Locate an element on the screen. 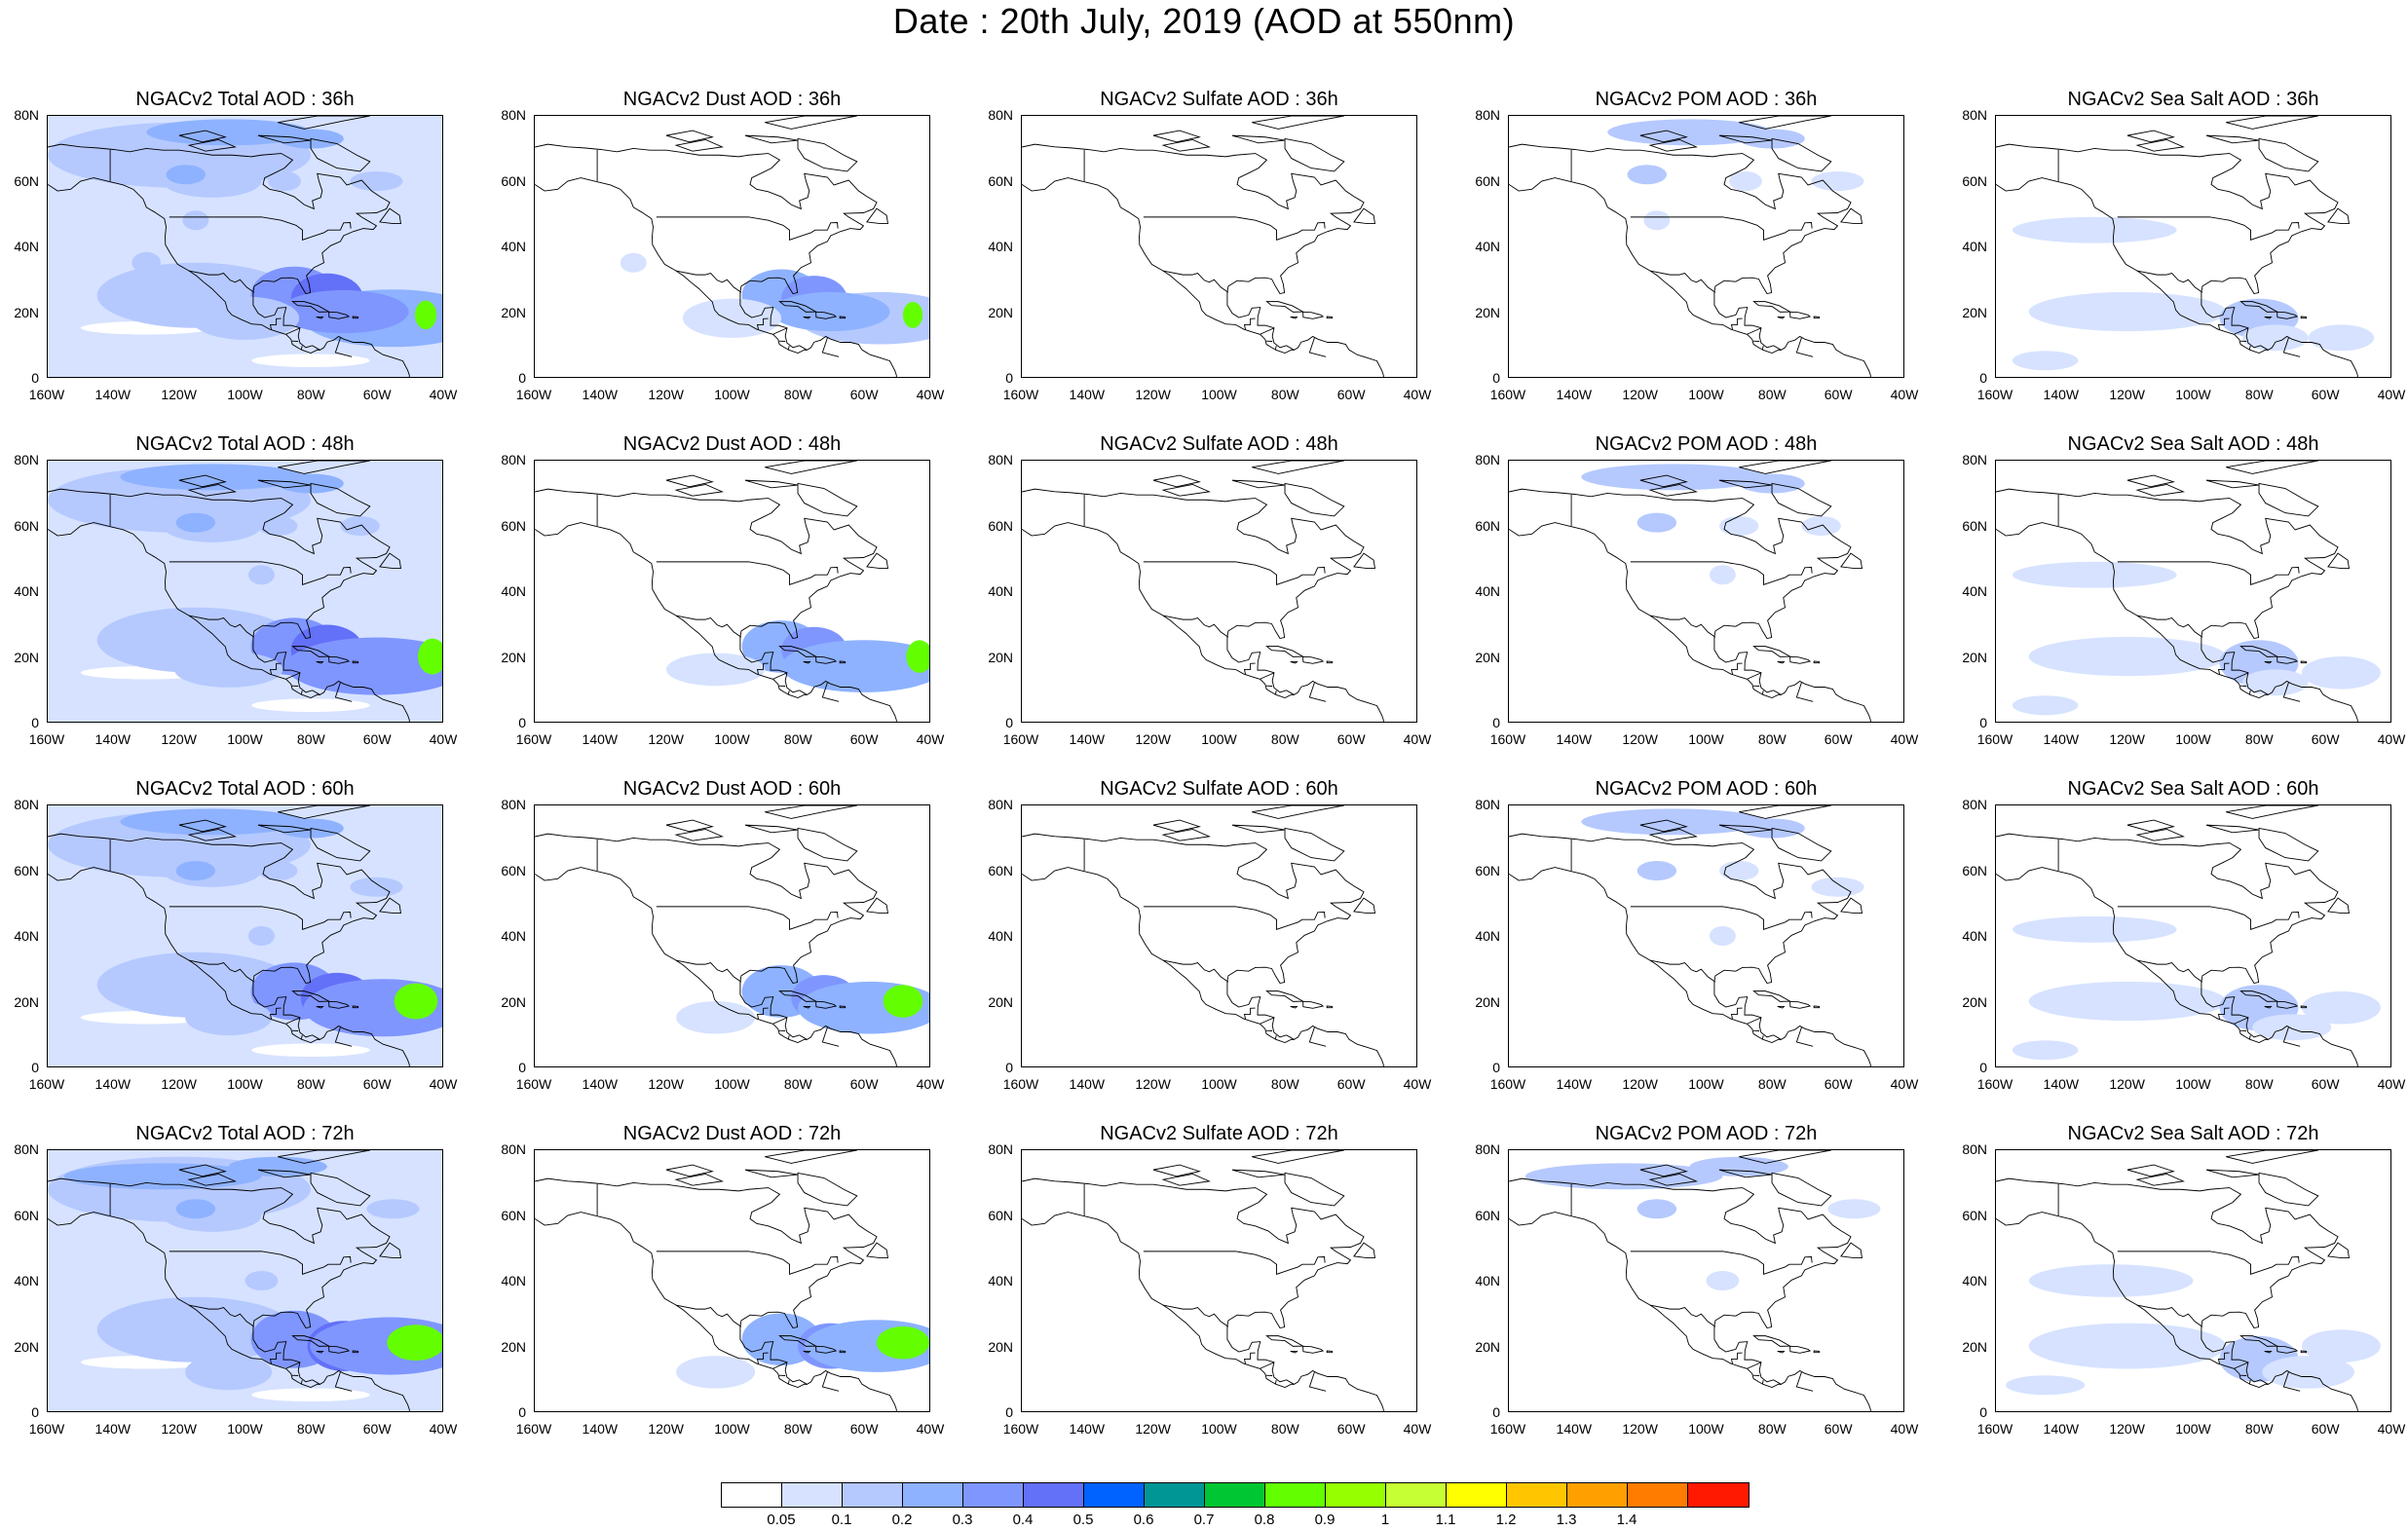 This screenshot has height=1531, width=2408. colorbar-label: 0.05 is located at coordinates (781, 1520).